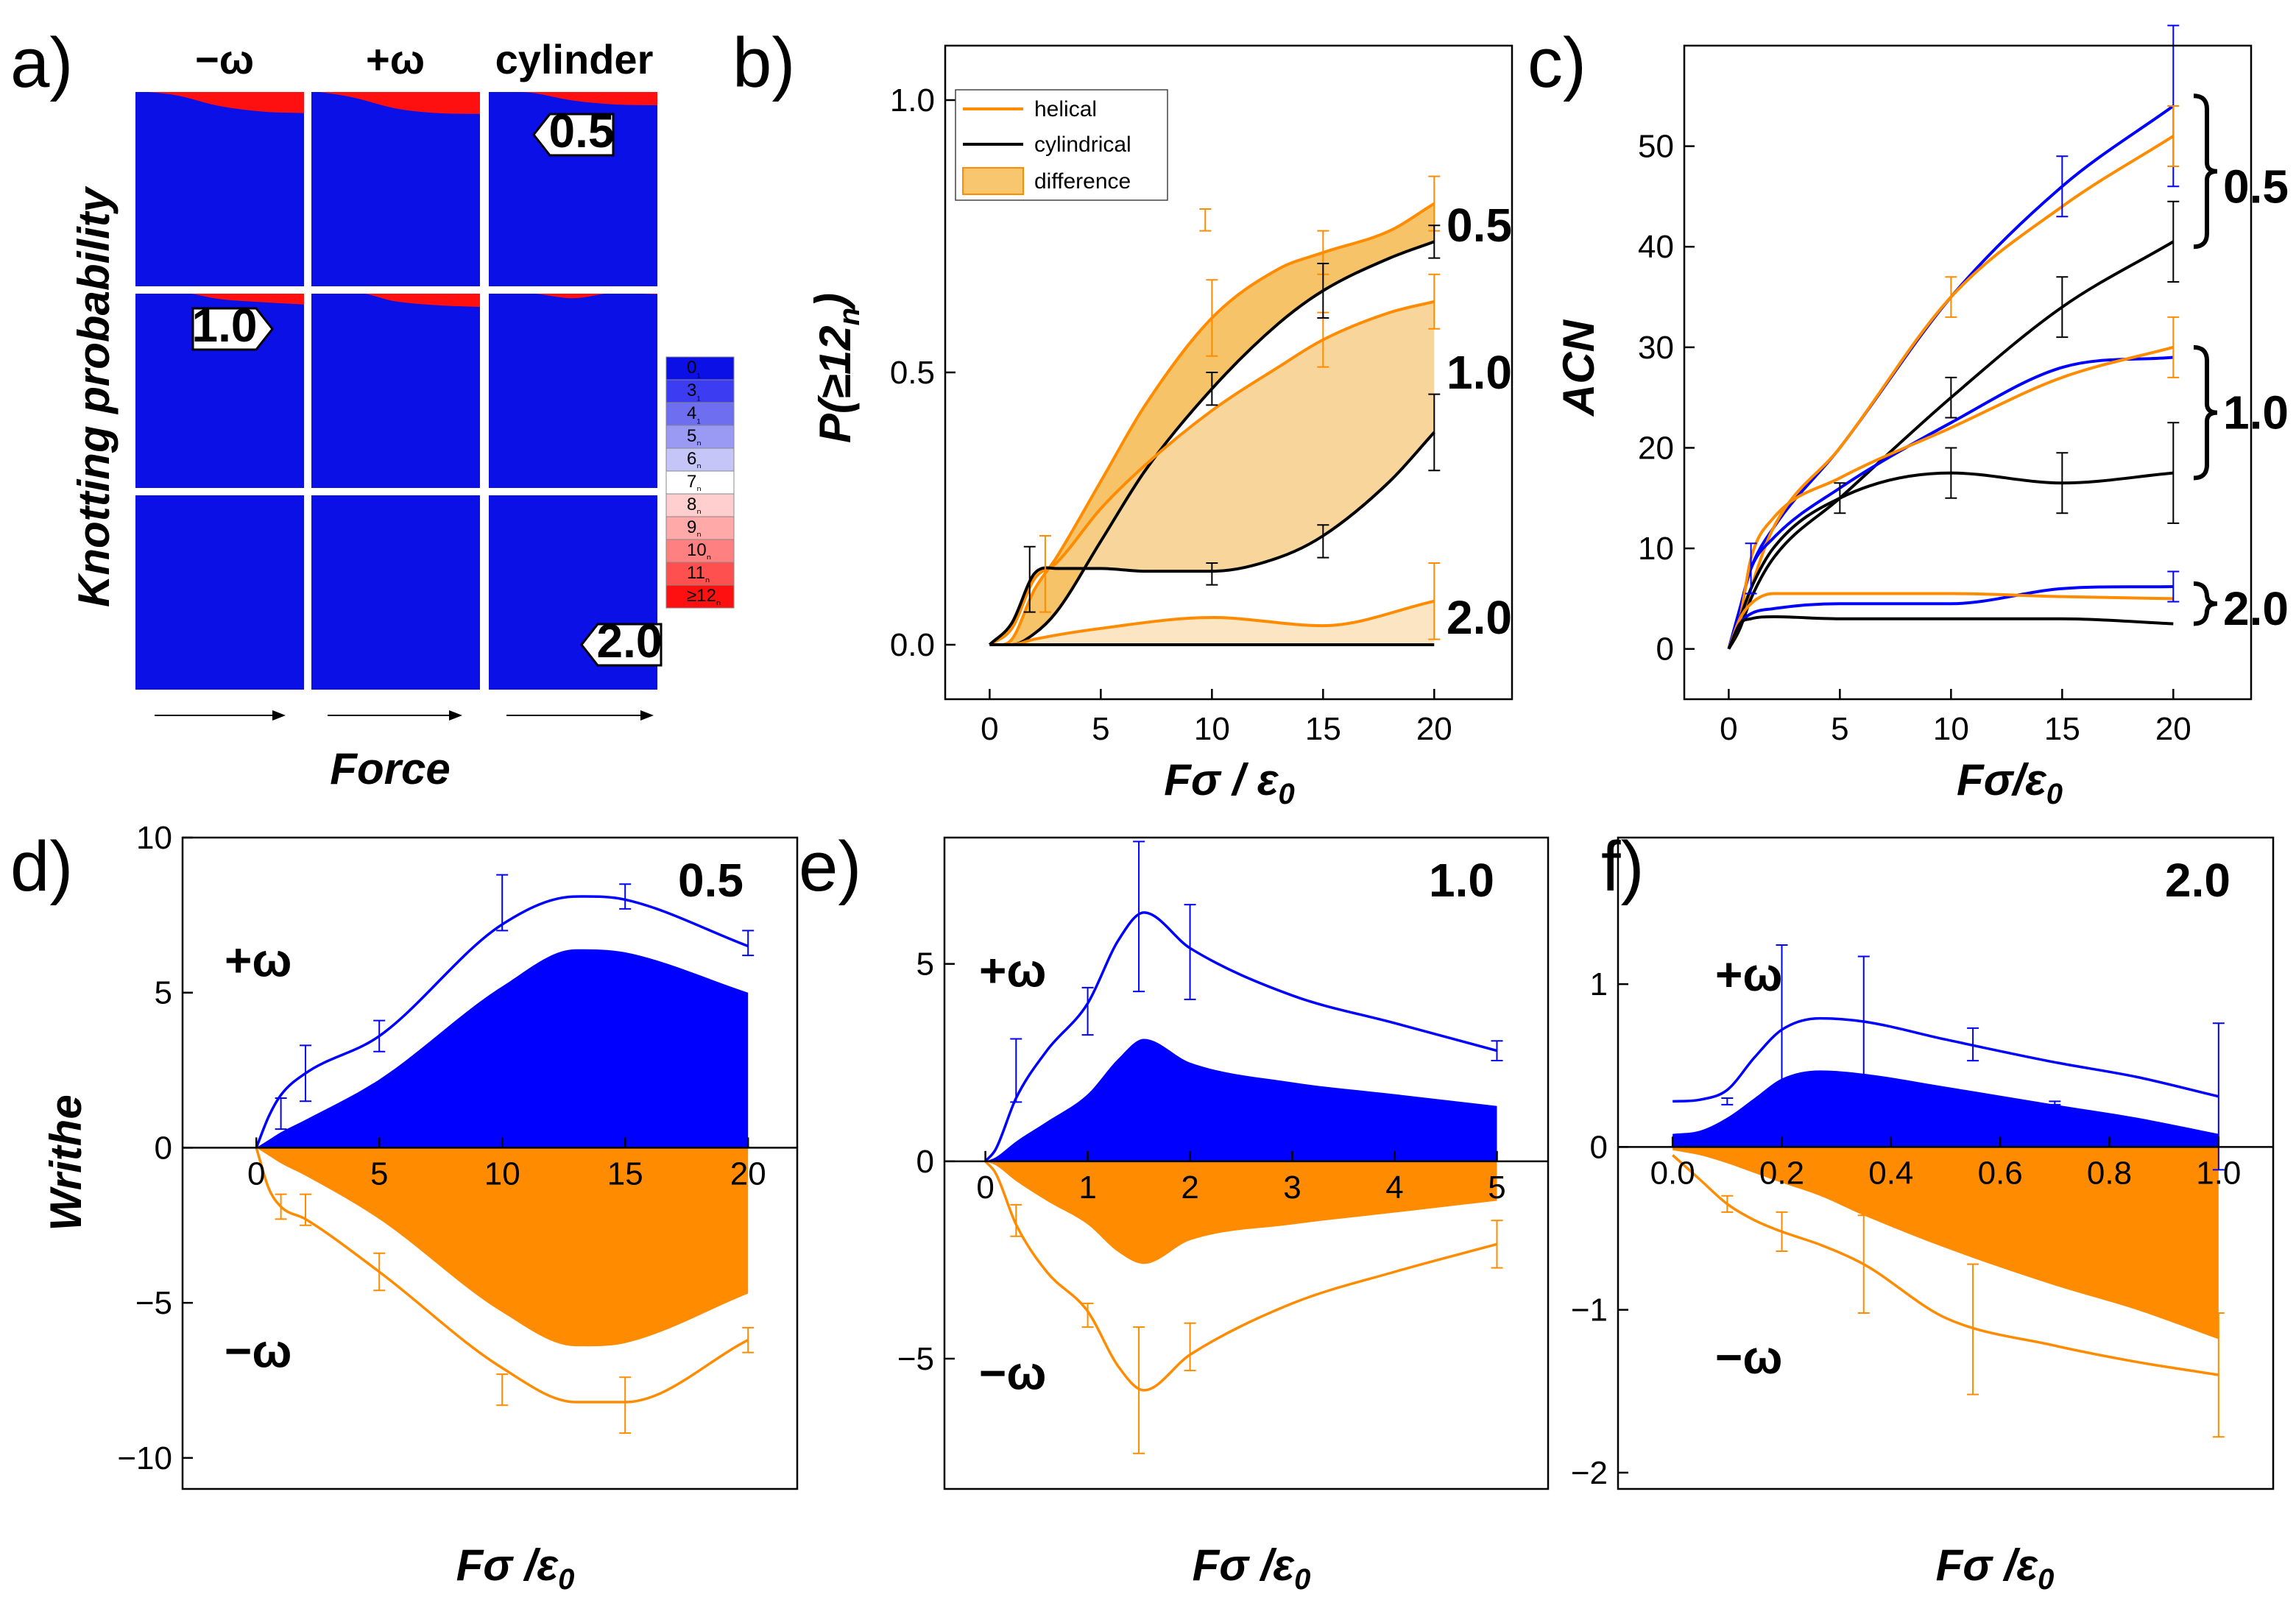 Image resolution: width=2296 pixels, height=1617 pixels. What do you see at coordinates (1599, 984) in the screenshot?
I see `y-tick-label: 1` at bounding box center [1599, 984].